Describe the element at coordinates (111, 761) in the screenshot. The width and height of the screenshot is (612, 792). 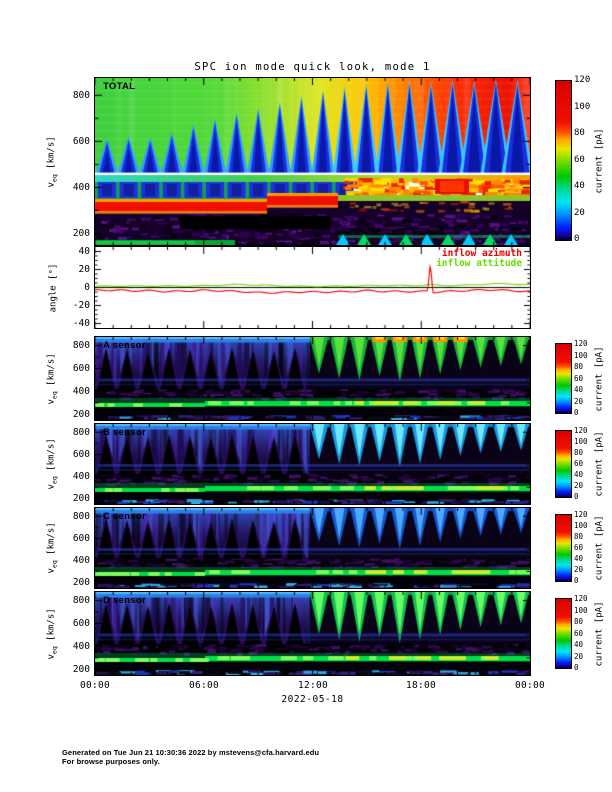
I see `footer-browse-line: For browse purposes only.` at that location.